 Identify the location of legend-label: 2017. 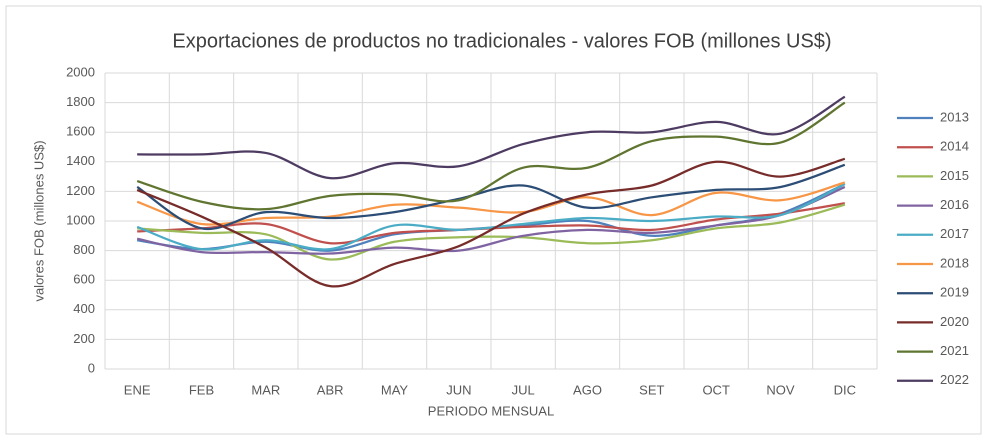
(954, 233).